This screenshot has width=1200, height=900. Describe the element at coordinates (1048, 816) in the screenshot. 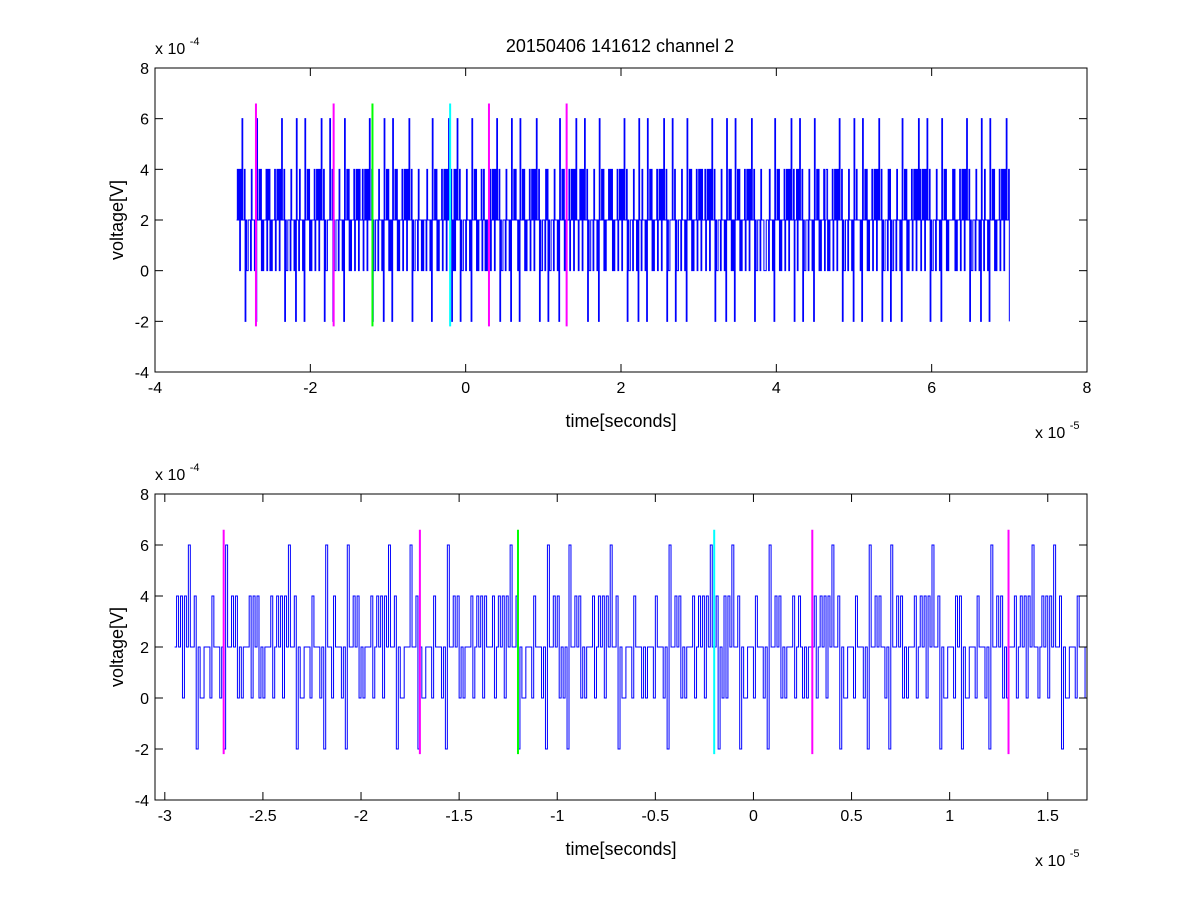

I see `x-tick-label: 1.5` at that location.